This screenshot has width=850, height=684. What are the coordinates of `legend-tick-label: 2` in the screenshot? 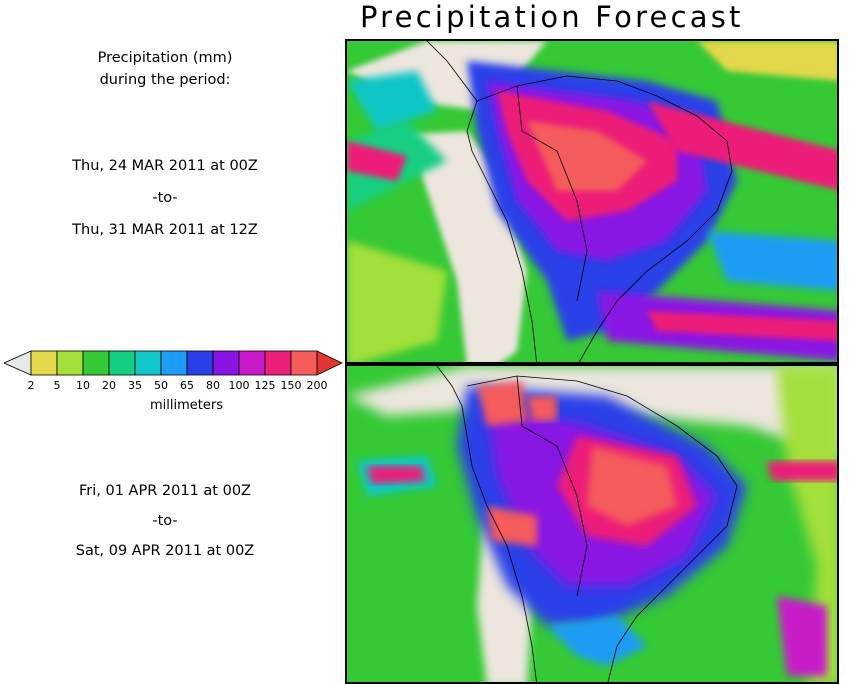 It's located at (31, 385).